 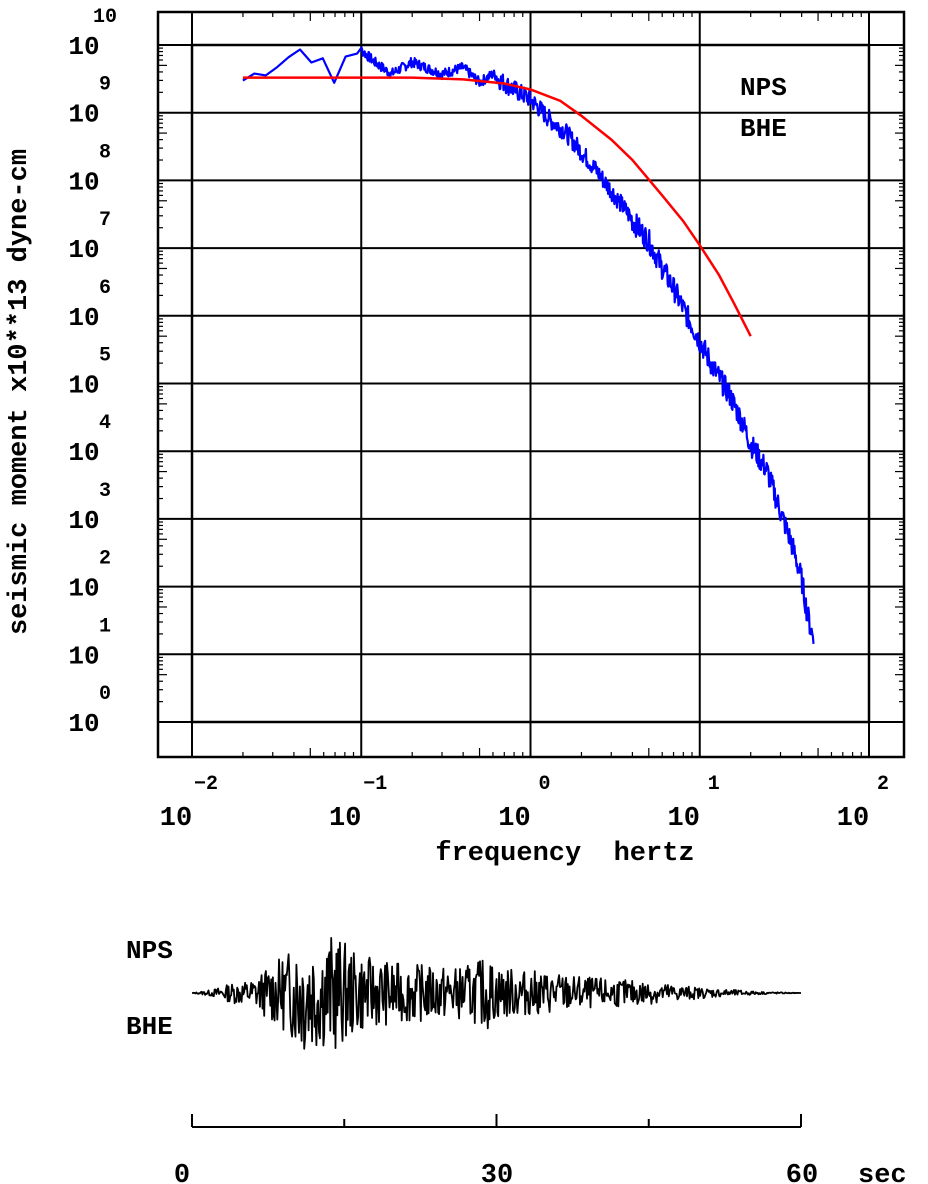 What do you see at coordinates (883, 784) in the screenshot?
I see `x-tick-exponent: 2` at bounding box center [883, 784].